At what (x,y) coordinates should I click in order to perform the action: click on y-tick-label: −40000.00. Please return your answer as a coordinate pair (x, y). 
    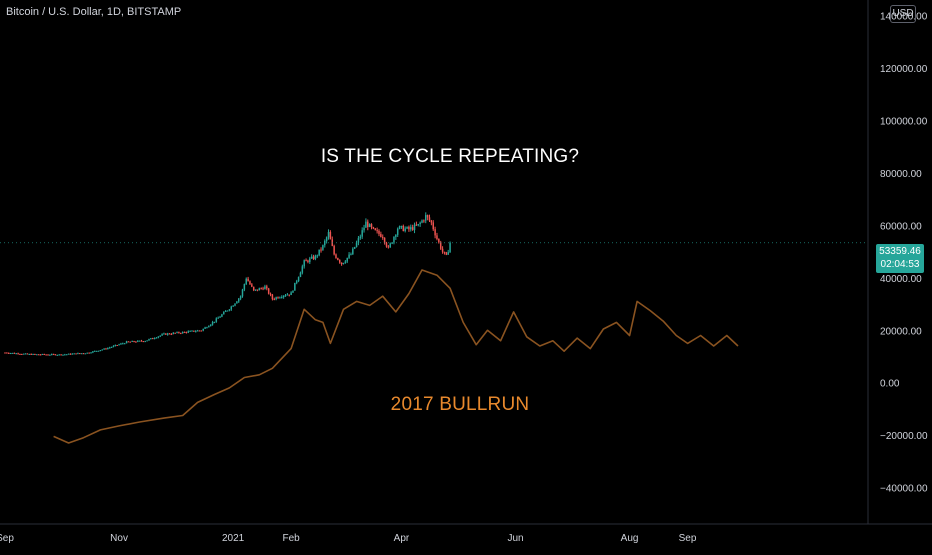
    Looking at the image, I should click on (904, 489).